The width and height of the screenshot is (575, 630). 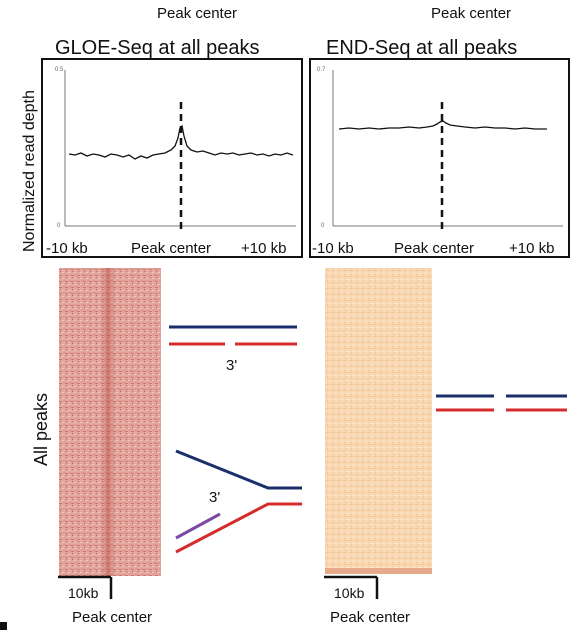 What do you see at coordinates (434, 248) in the screenshot?
I see `end-x-tick-center: Peak center` at bounding box center [434, 248].